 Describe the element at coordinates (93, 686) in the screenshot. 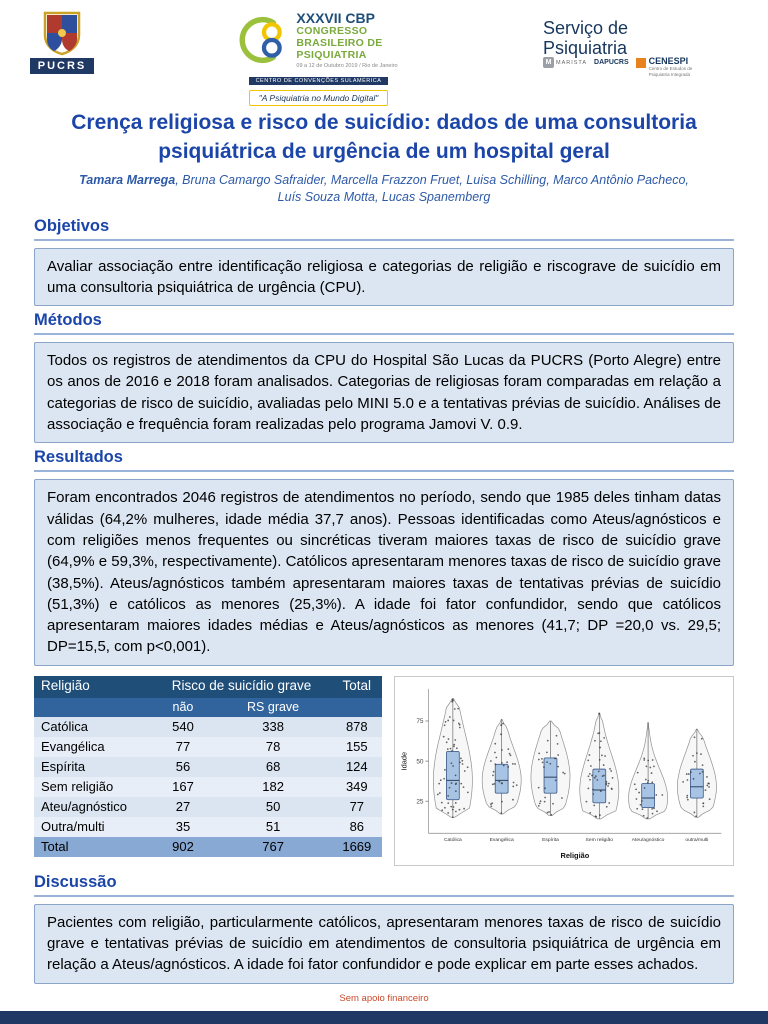

I see `table-header-religiao: Religião` at that location.